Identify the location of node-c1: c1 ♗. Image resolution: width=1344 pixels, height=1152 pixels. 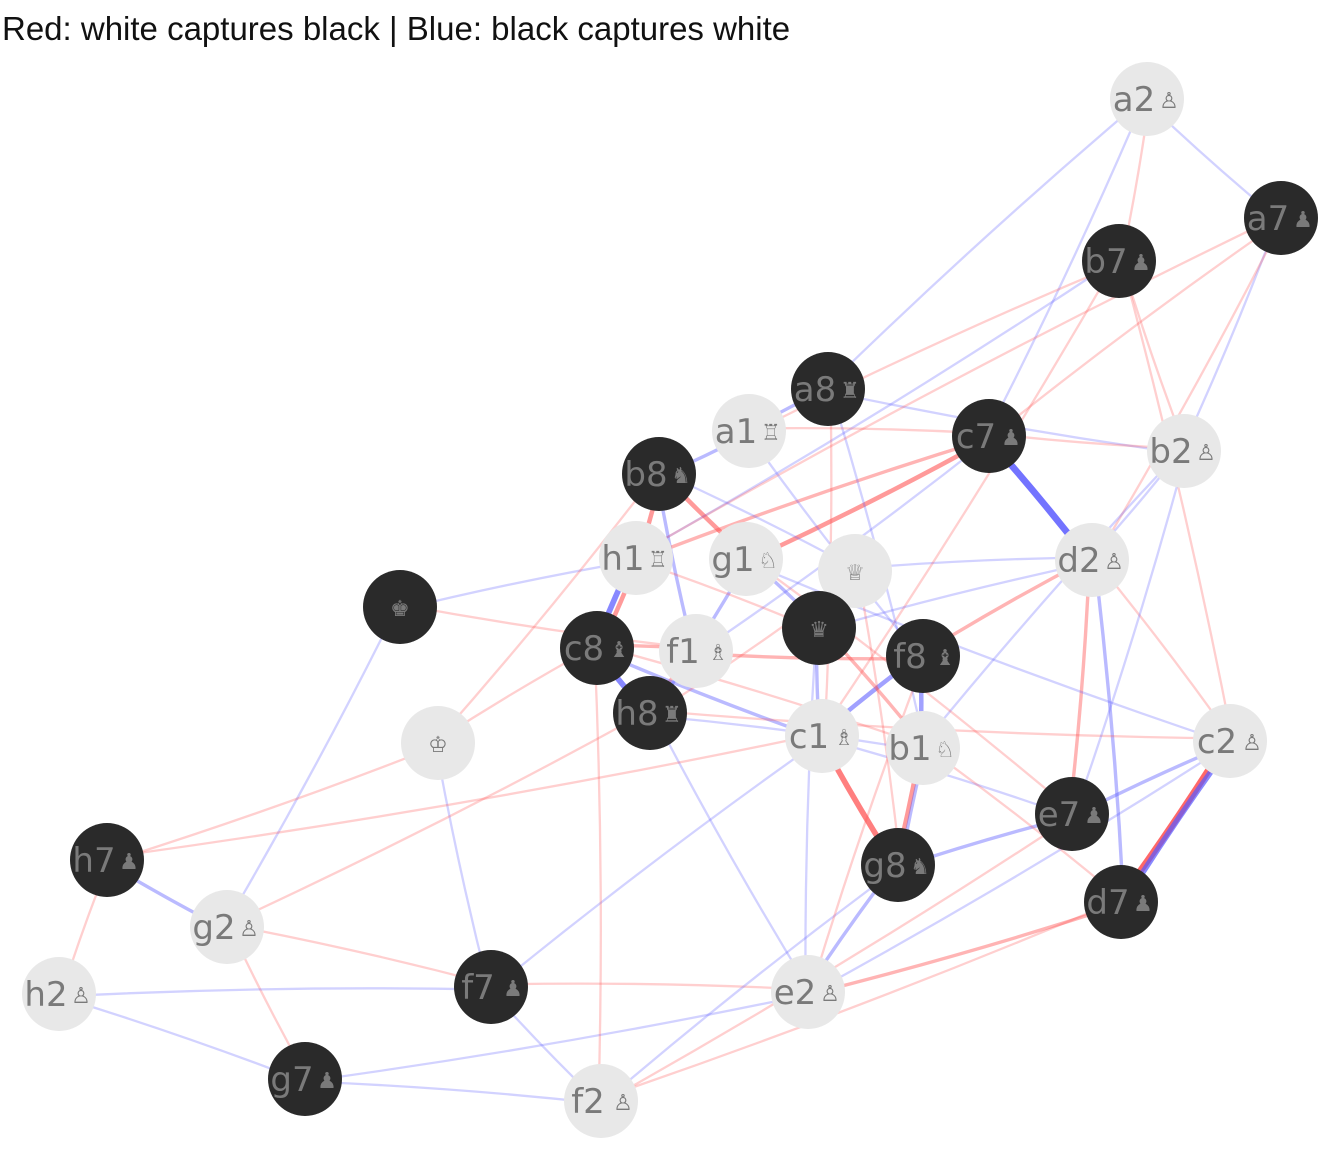
(822, 736).